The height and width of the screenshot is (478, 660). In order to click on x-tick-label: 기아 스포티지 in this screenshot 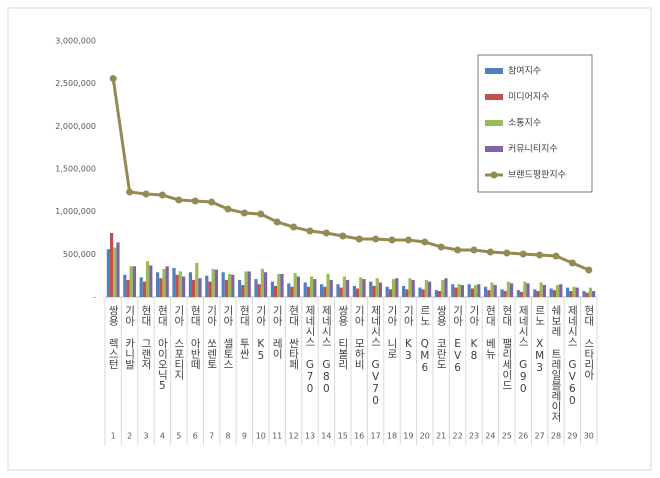, I will do `click(179, 343)`.